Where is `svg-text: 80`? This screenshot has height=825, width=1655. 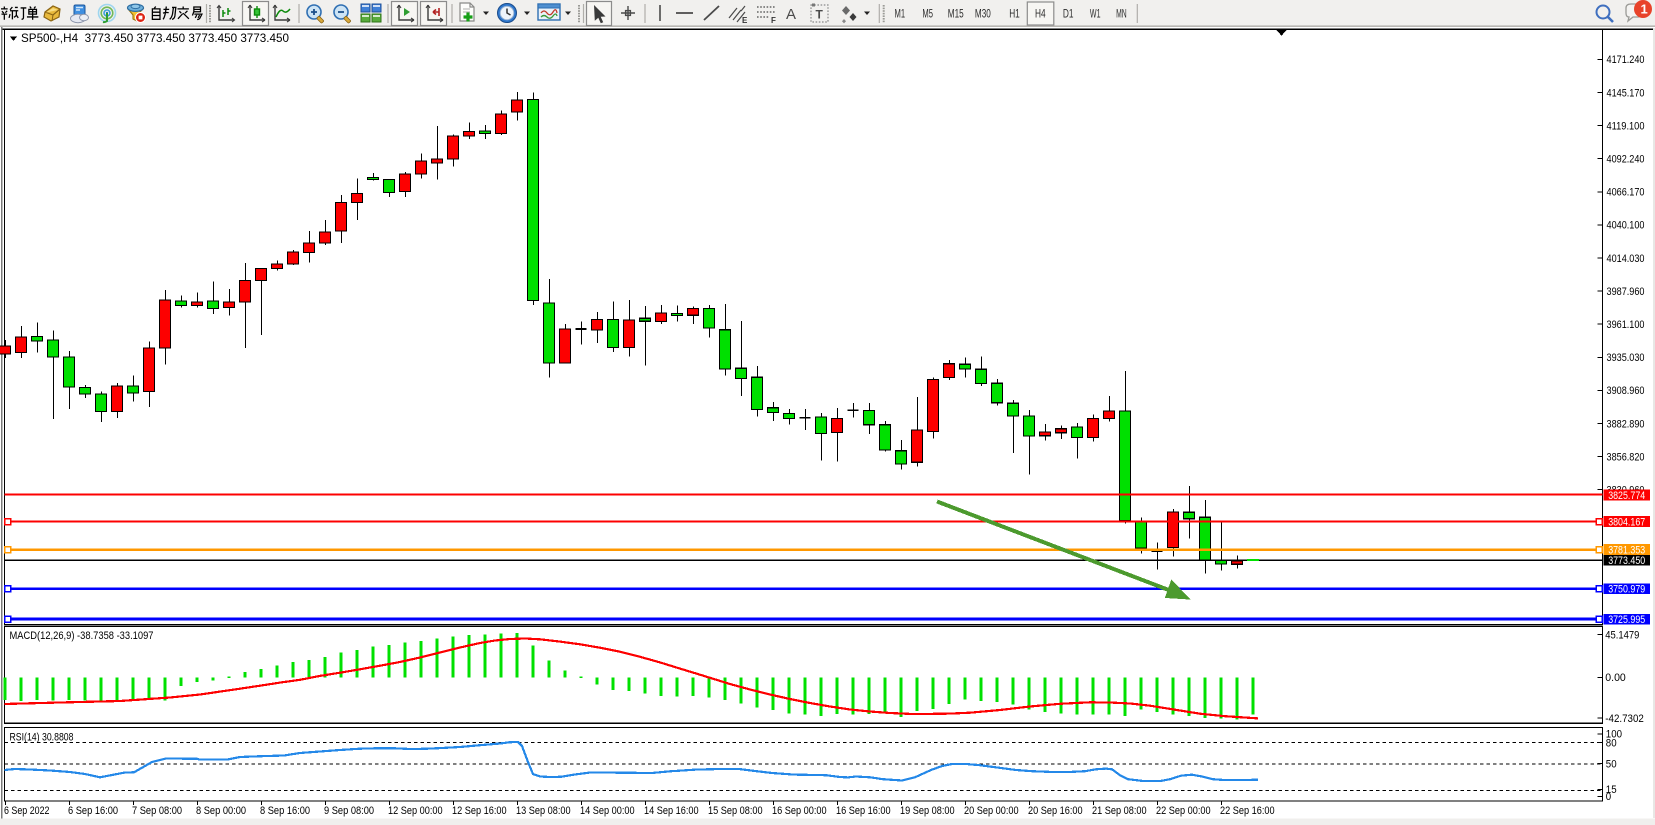
svg-text: 80 is located at coordinates (1611, 743).